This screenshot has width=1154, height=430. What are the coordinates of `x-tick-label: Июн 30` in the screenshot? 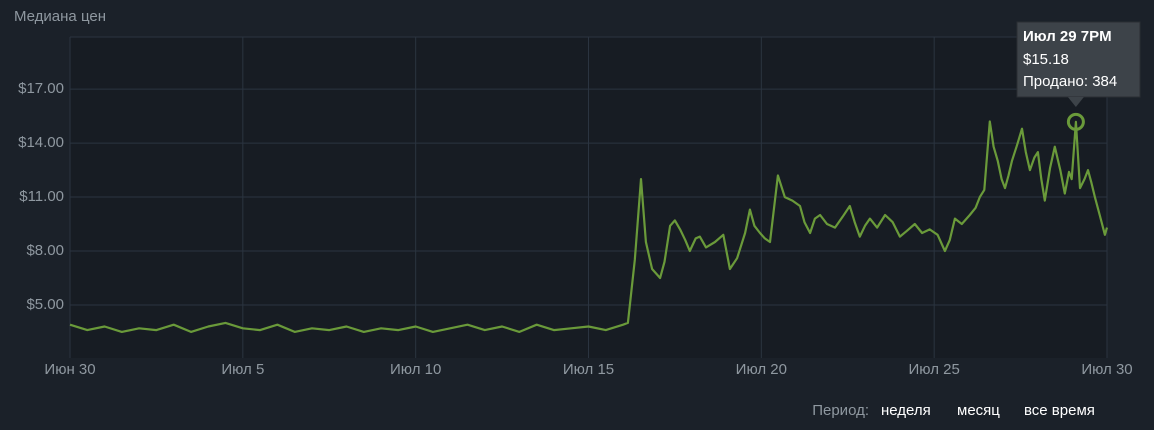 It's located at (69, 369).